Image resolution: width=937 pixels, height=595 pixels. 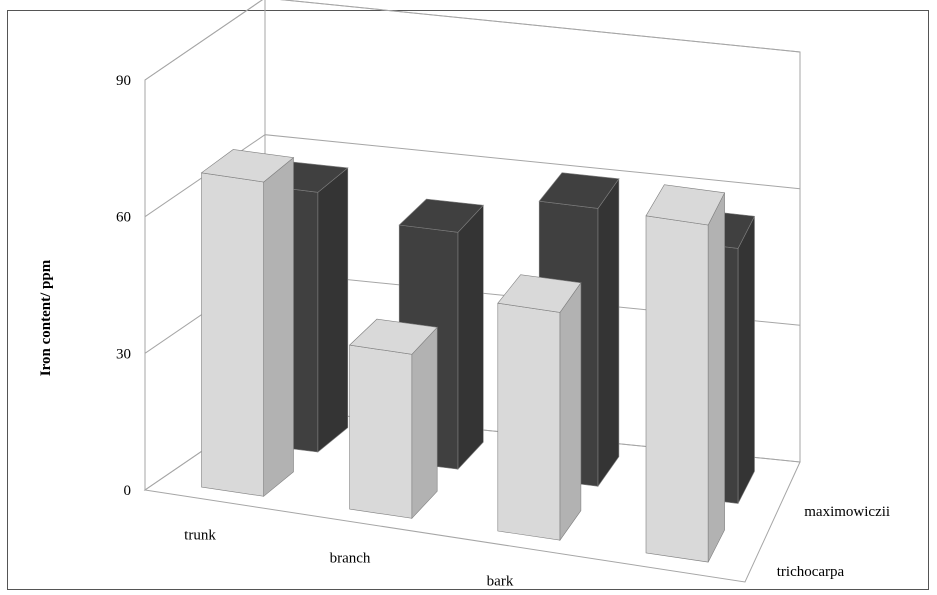 What do you see at coordinates (128, 491) in the screenshot?
I see `y-tick-label: 0` at bounding box center [128, 491].